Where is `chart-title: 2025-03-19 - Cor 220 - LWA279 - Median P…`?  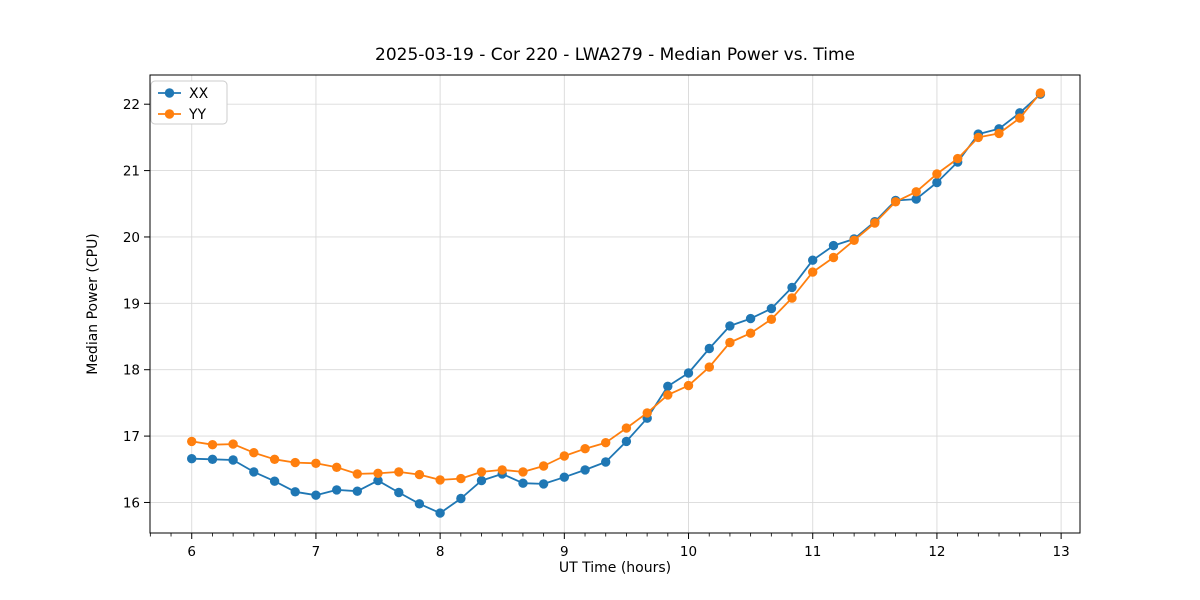
chart-title: 2025-03-19 - Cor 220 - LWA279 - Median P… is located at coordinates (615, 55).